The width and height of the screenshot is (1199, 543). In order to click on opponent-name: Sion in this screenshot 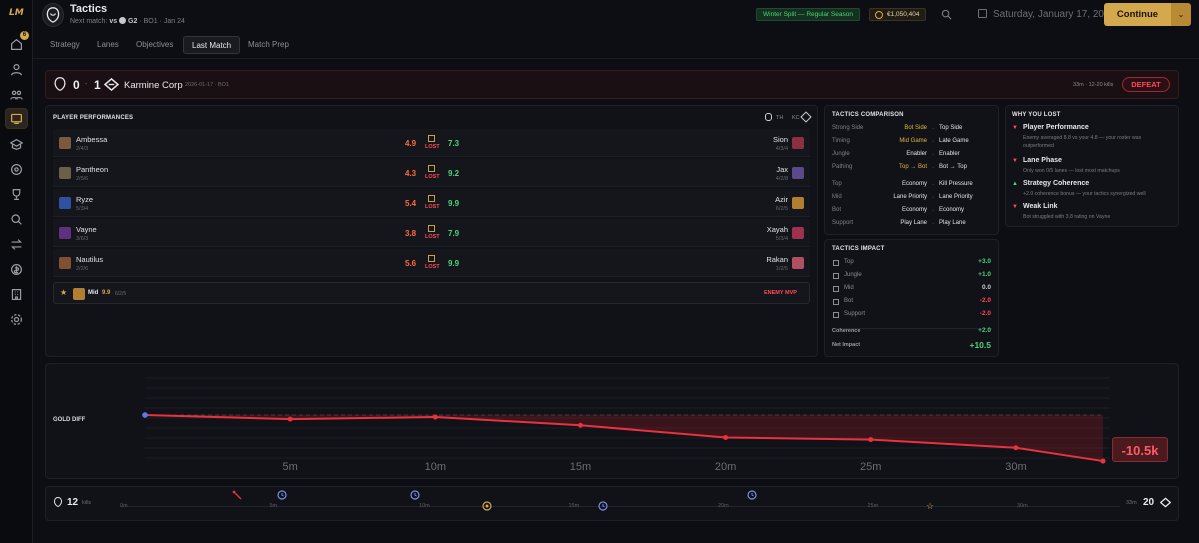, I will do `click(780, 139)`.